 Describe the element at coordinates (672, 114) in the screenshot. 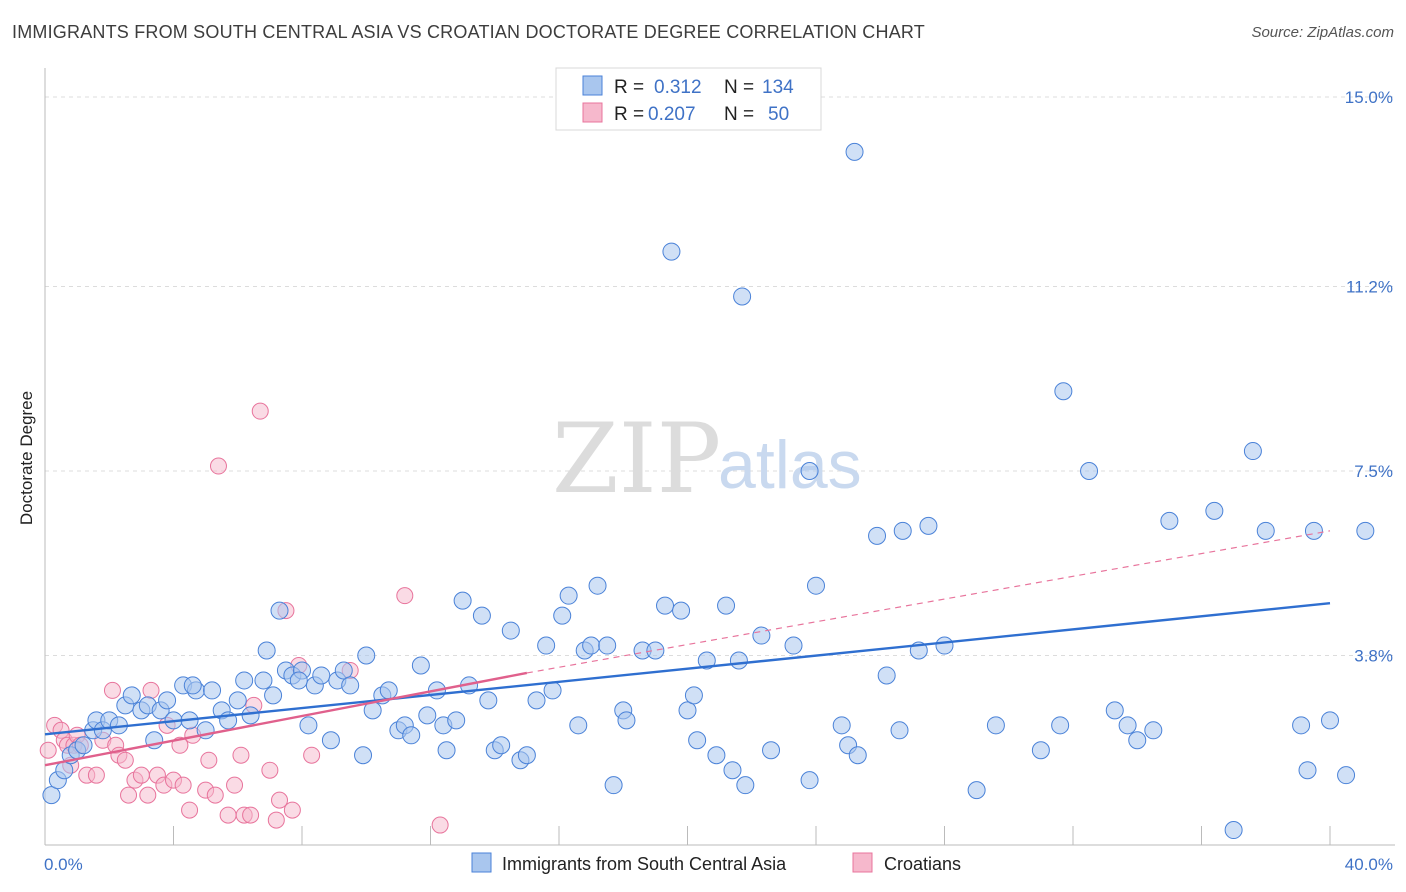

I see `legend-r-value: 0.207` at that location.